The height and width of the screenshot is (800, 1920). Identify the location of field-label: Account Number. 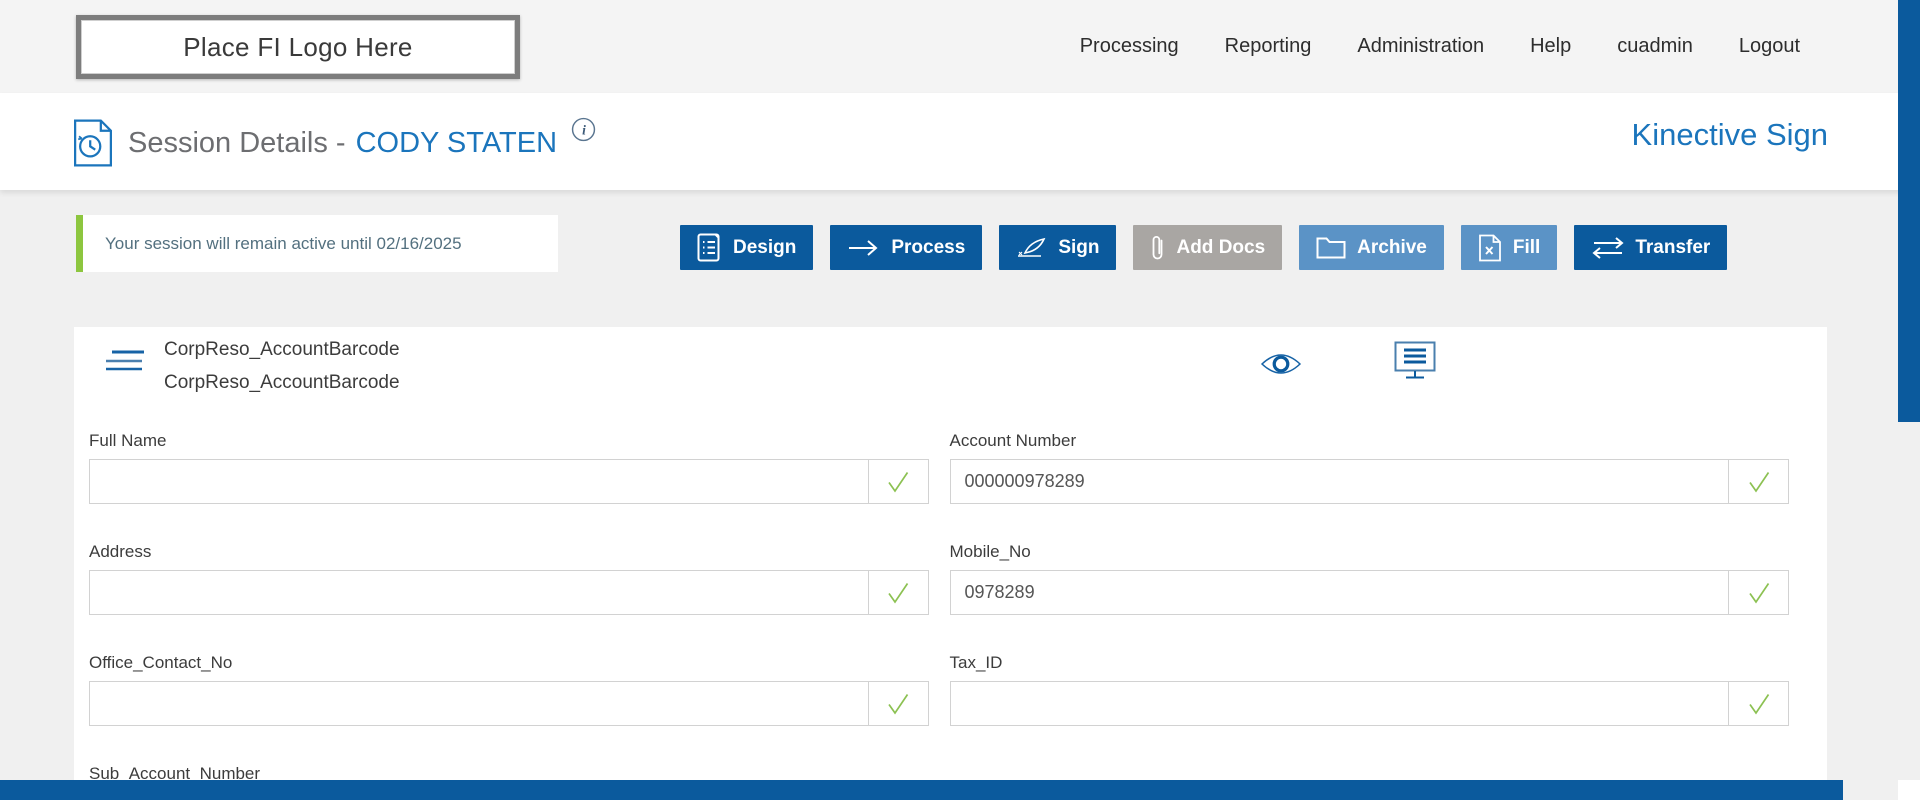
(1013, 440).